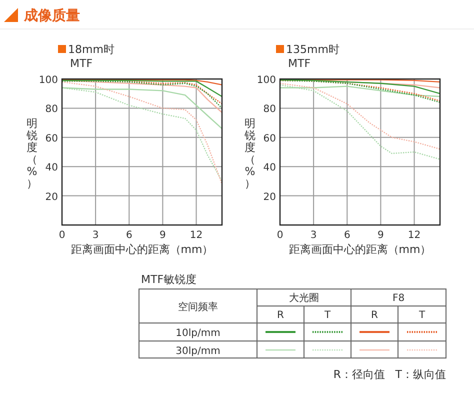  What do you see at coordinates (169, 279) in the screenshot?
I see `text: MTF敏锐度` at bounding box center [169, 279].